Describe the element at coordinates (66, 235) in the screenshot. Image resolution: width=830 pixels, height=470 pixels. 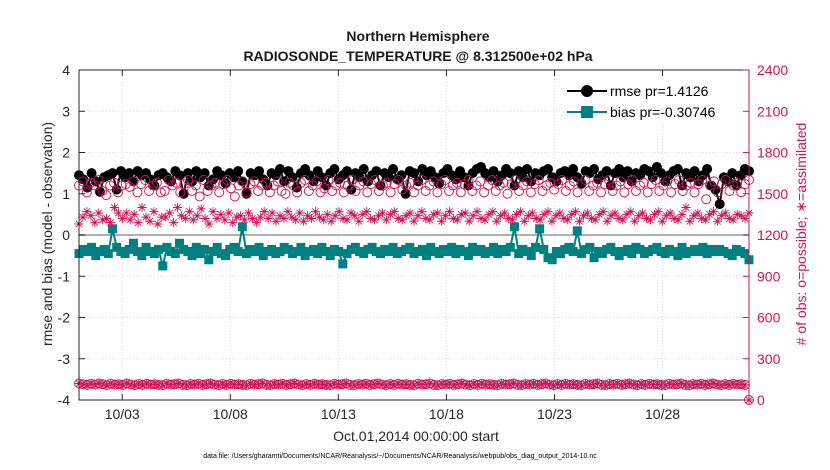
I see `y-tick-label-left: 0` at that location.